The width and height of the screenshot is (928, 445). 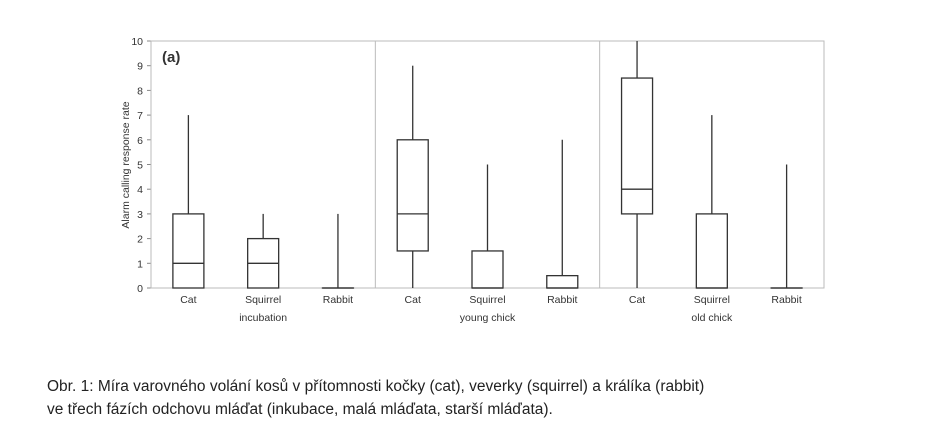 What do you see at coordinates (562, 214) in the screenshot?
I see `box-rabbit-young-chick` at bounding box center [562, 214].